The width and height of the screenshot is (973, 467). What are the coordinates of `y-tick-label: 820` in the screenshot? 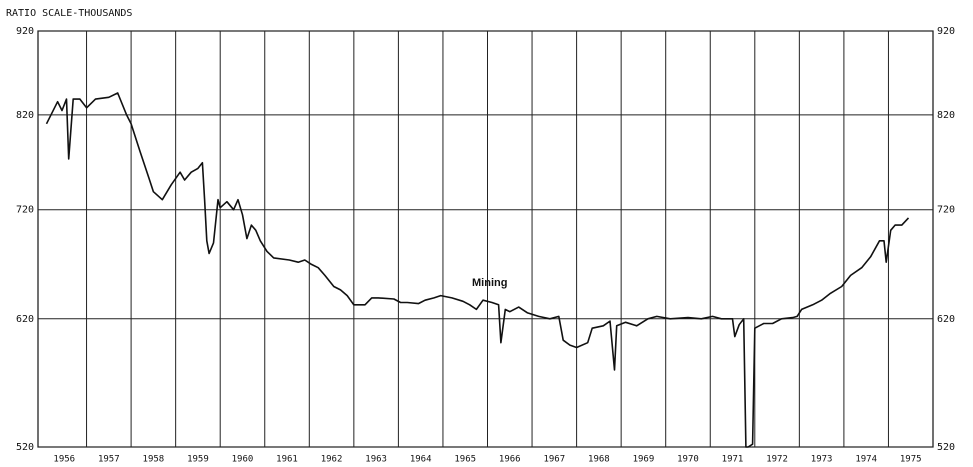 It's located at (25, 115).